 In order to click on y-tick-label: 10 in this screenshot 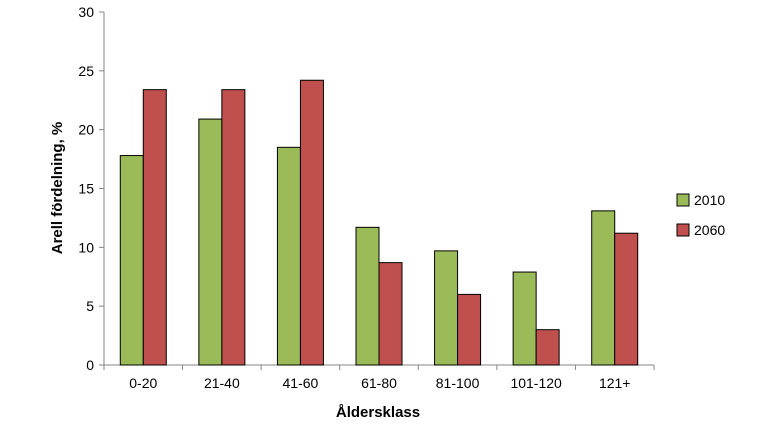, I will do `click(86, 247)`.